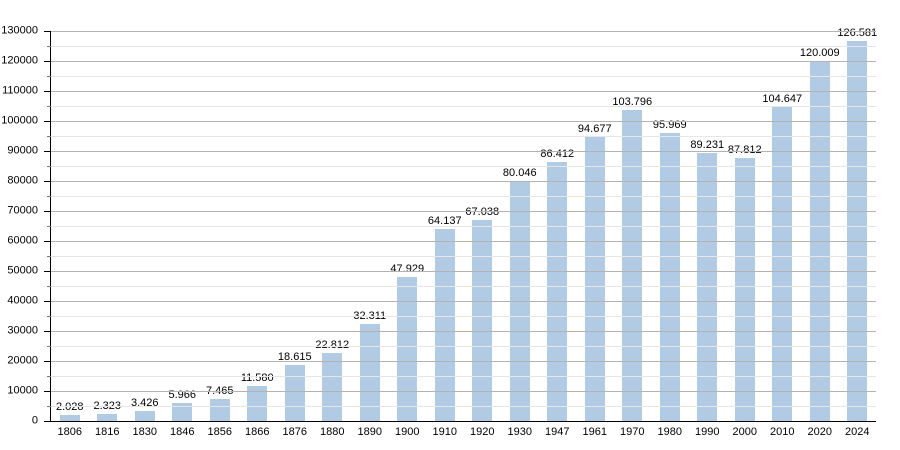 Image resolution: width=900 pixels, height=450 pixels. Describe the element at coordinates (22, 330) in the screenshot. I see `y-axis-tick-label: 30000` at that location.